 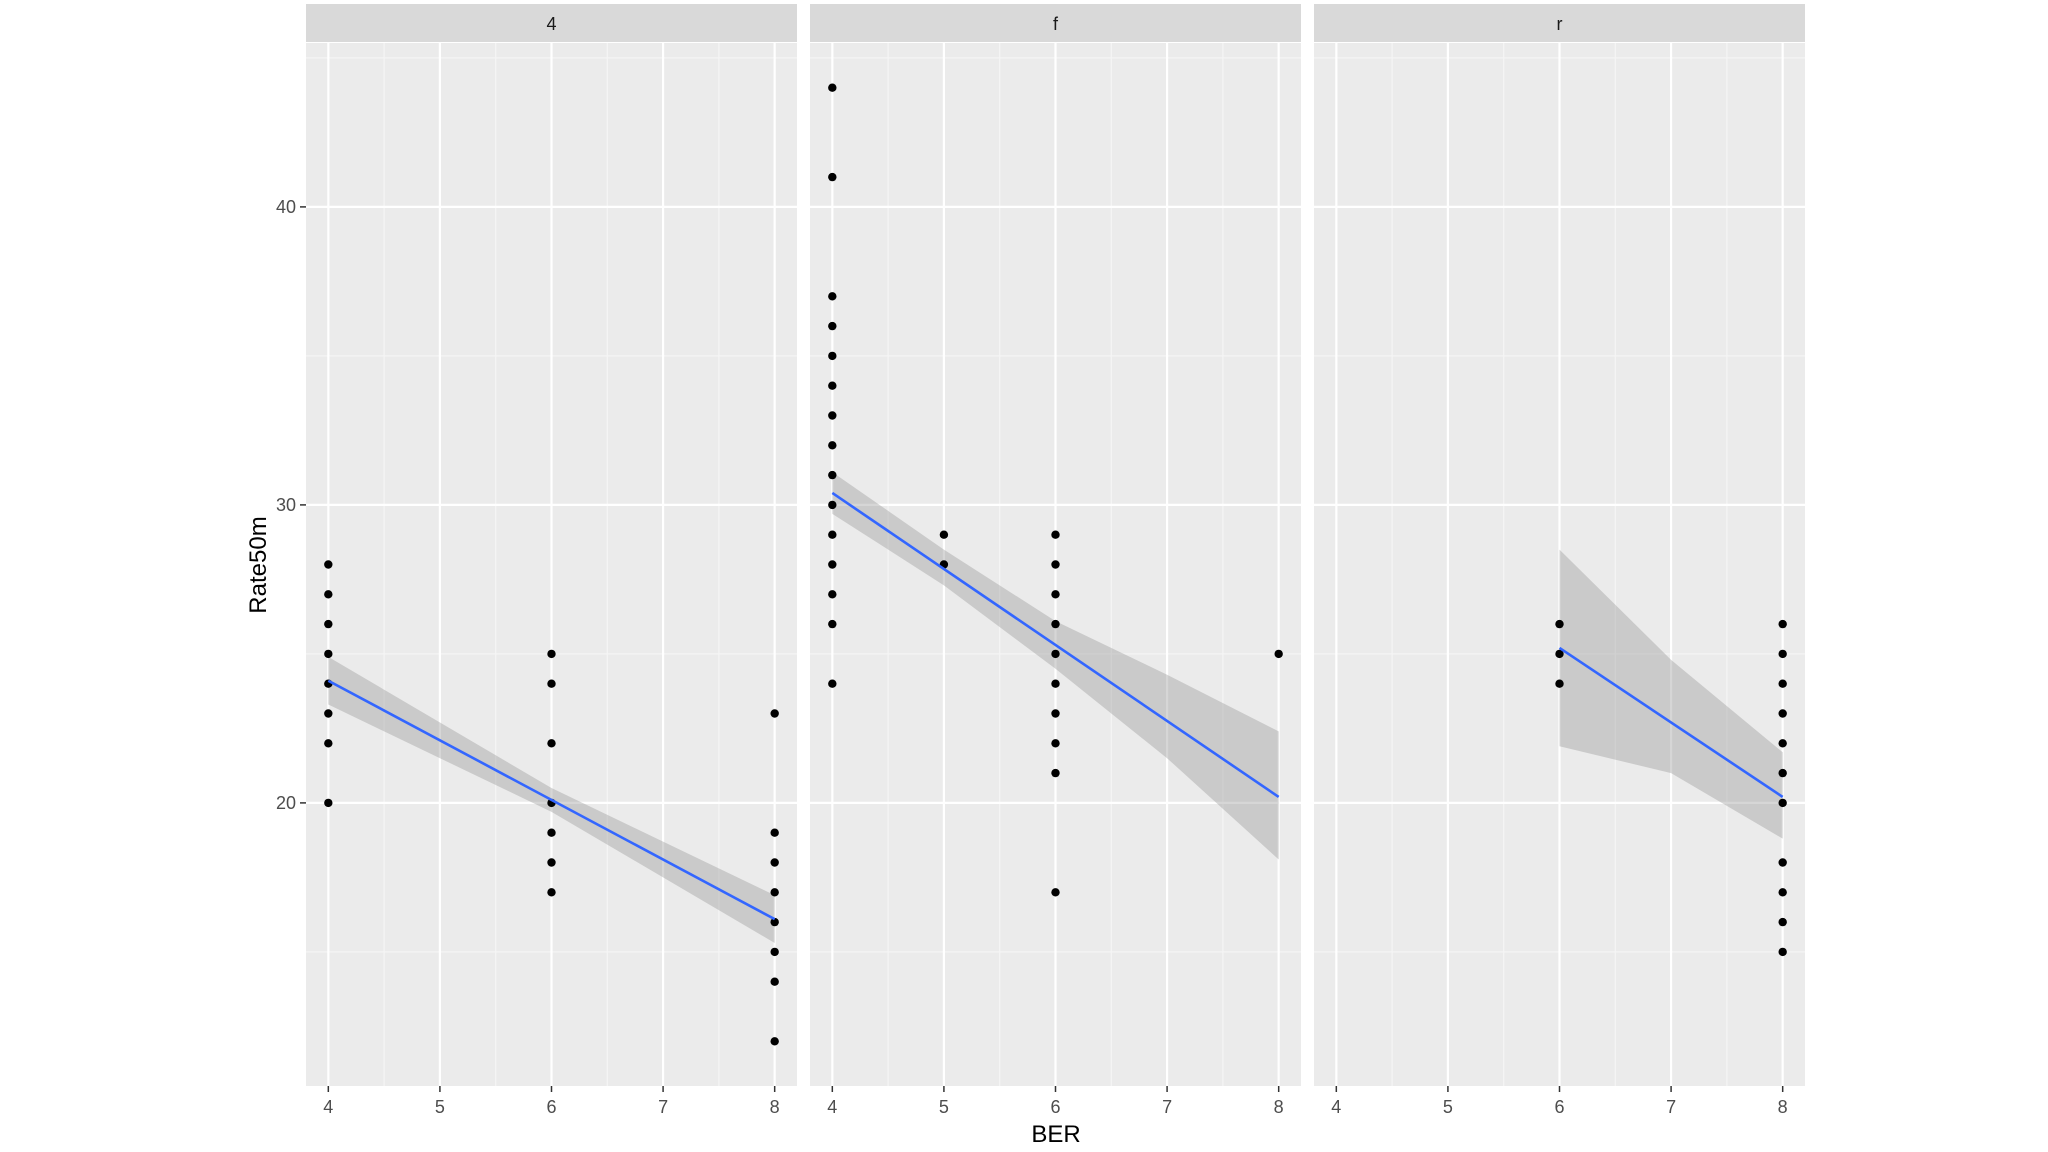 What do you see at coordinates (286, 803) in the screenshot?
I see `y-tick-label: 20` at bounding box center [286, 803].